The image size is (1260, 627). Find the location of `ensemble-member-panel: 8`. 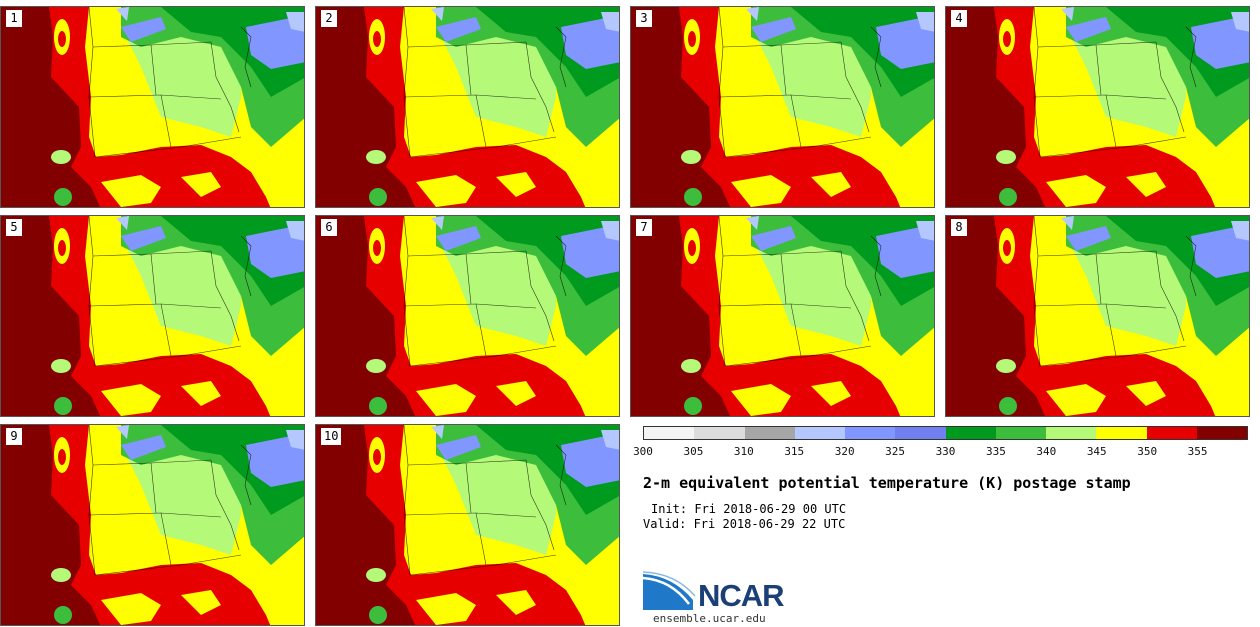

ensemble-member-panel: 8 is located at coordinates (1097, 316).